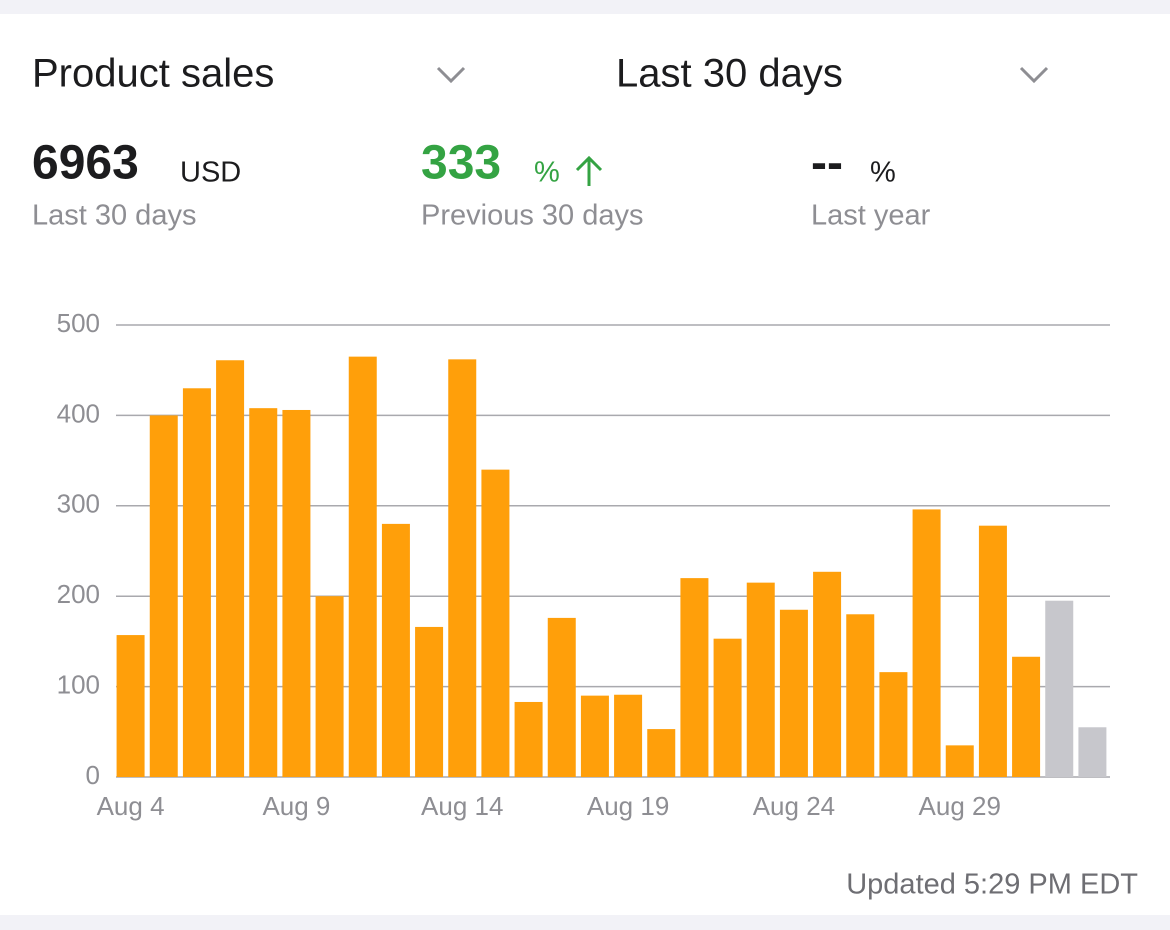  Describe the element at coordinates (960, 806) in the screenshot. I see `x-tick-label: Aug 29` at that location.